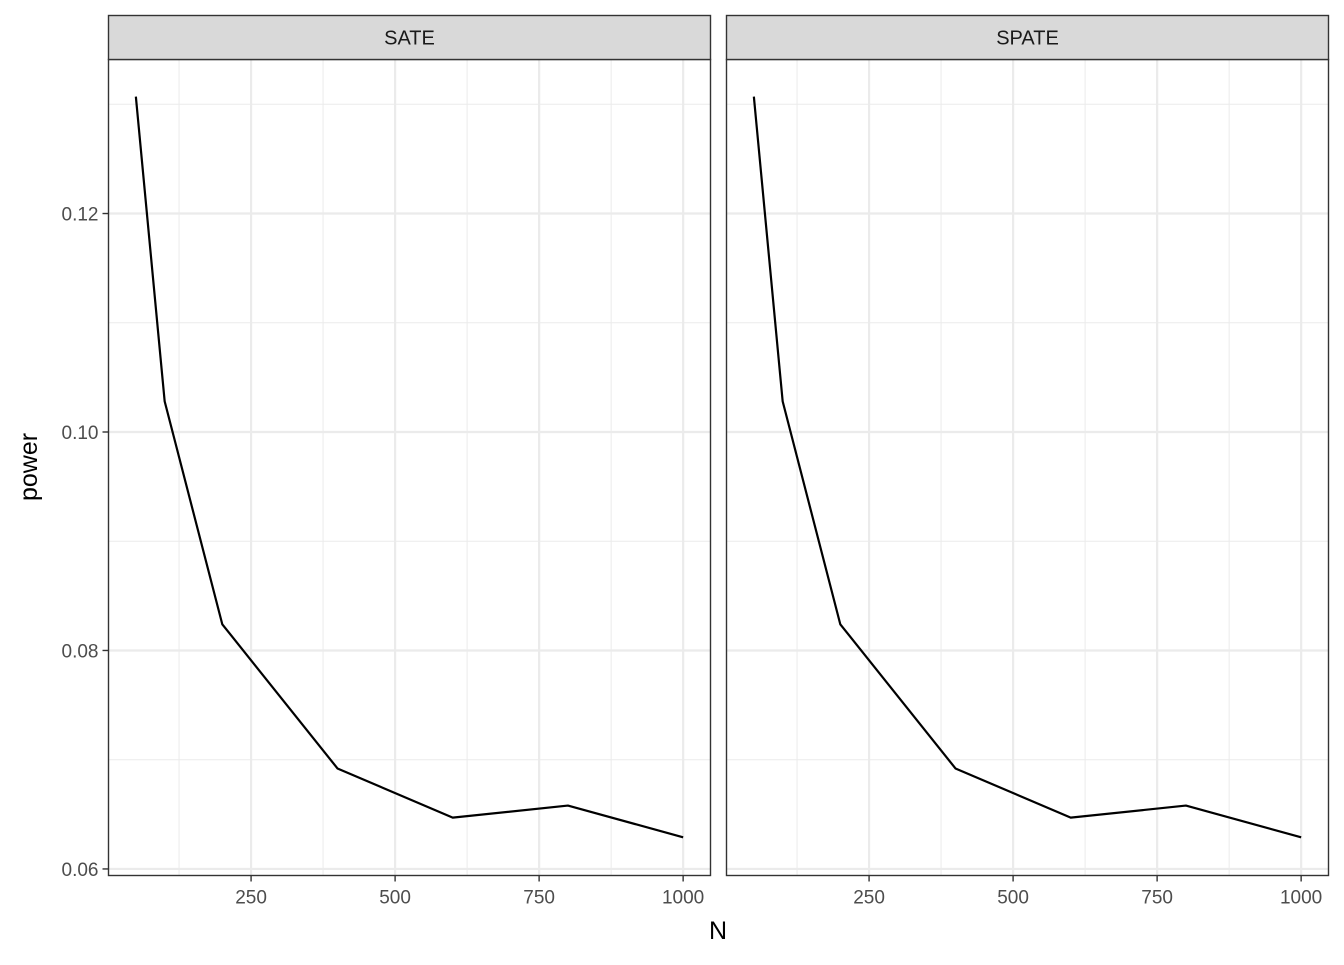 This screenshot has width=1344, height=965. What do you see at coordinates (29, 467) in the screenshot?
I see `y-axis-title: power` at bounding box center [29, 467].